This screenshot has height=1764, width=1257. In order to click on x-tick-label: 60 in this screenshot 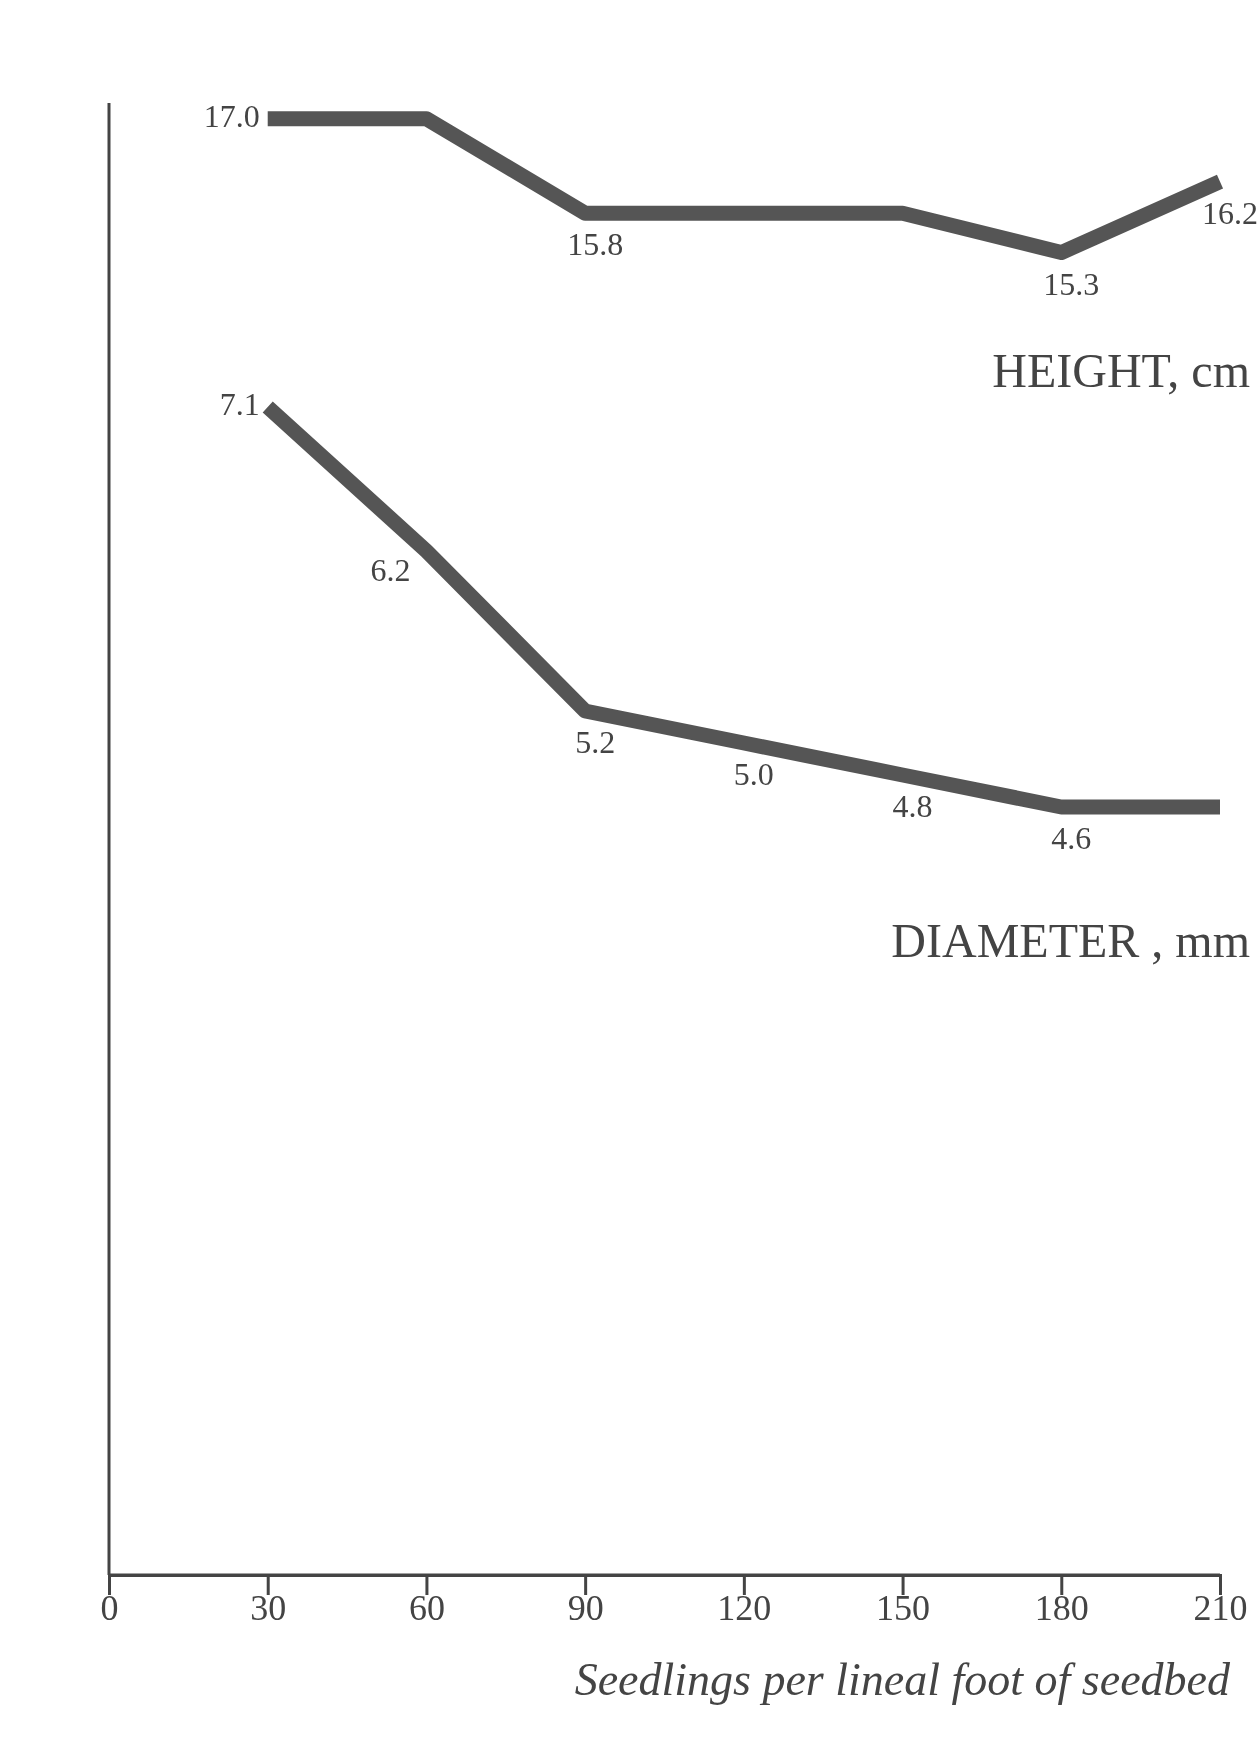, I will do `click(426, 1608)`.